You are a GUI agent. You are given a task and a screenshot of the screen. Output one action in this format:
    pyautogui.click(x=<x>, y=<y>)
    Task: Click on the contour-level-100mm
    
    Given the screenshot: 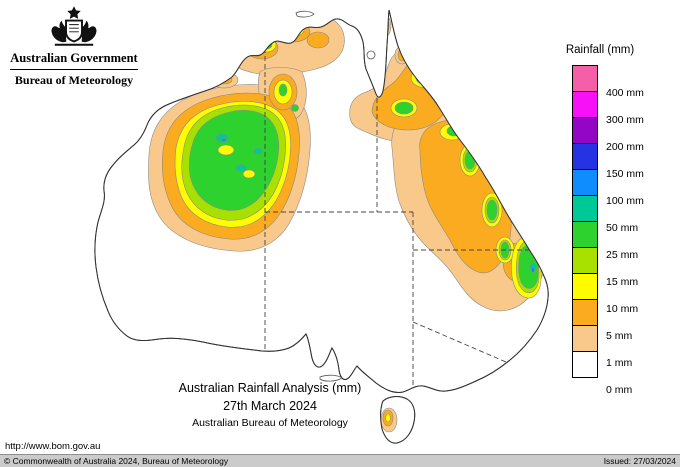 What is the action you would take?
    pyautogui.click(x=378, y=205)
    